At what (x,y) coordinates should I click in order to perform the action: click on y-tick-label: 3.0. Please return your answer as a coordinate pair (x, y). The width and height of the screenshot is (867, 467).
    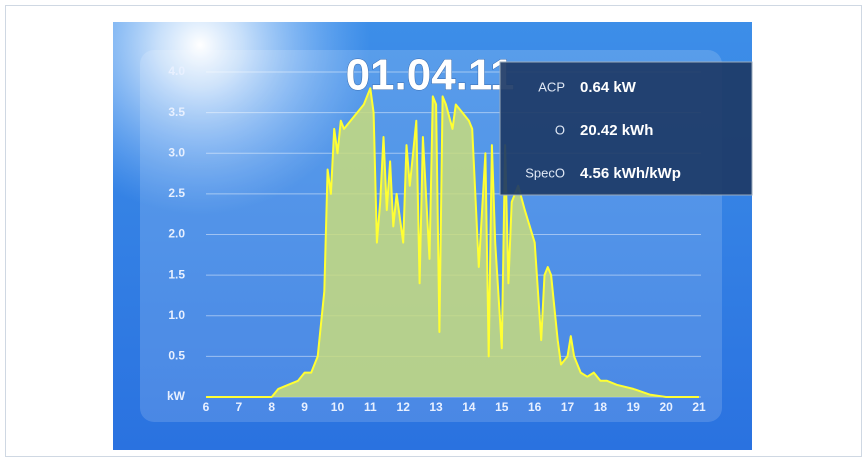
    Looking at the image, I should click on (176, 152).